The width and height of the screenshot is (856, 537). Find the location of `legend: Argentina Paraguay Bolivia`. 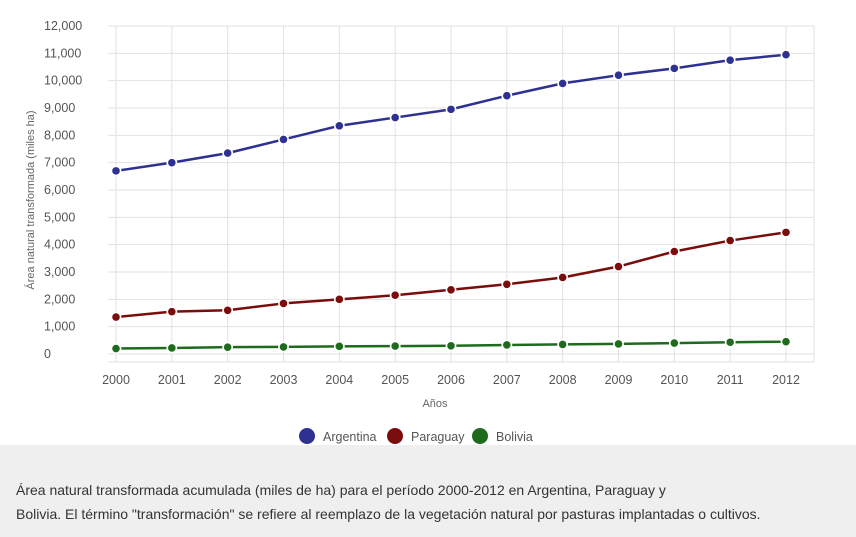

legend: Argentina Paraguay Bolivia is located at coordinates (416, 436).